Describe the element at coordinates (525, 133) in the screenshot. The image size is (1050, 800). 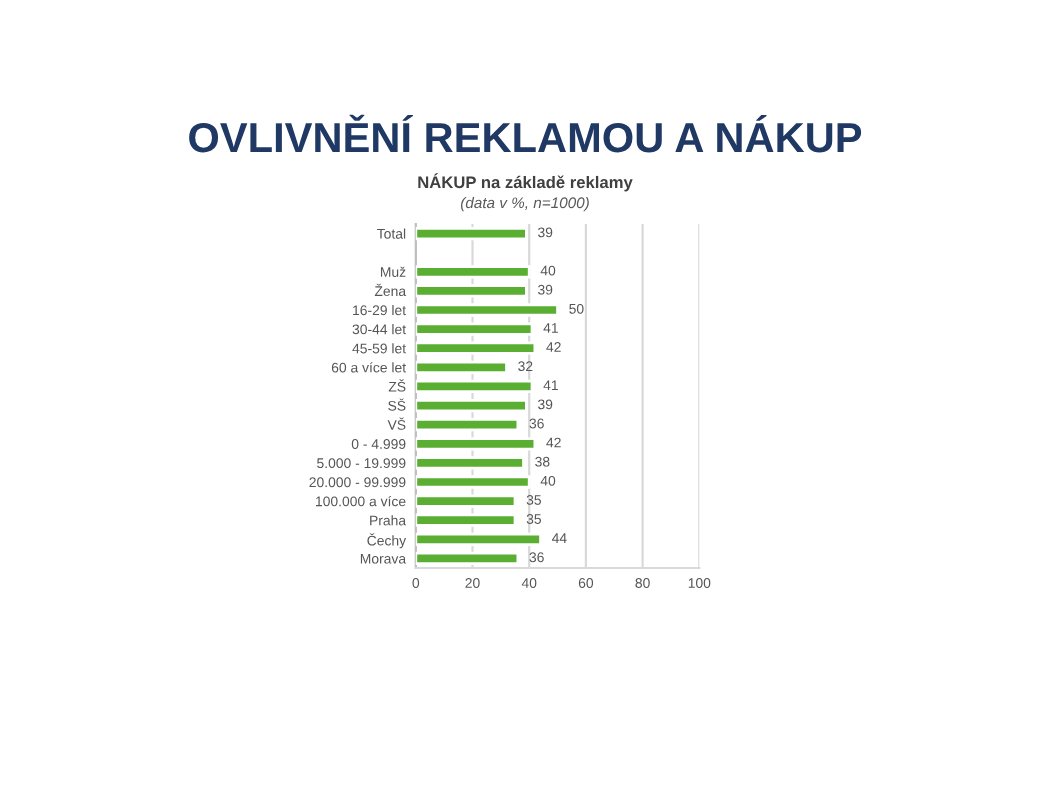
I see `chart-title: OVLIVNĚNÍ REKLAMOU A NÁKUP` at that location.